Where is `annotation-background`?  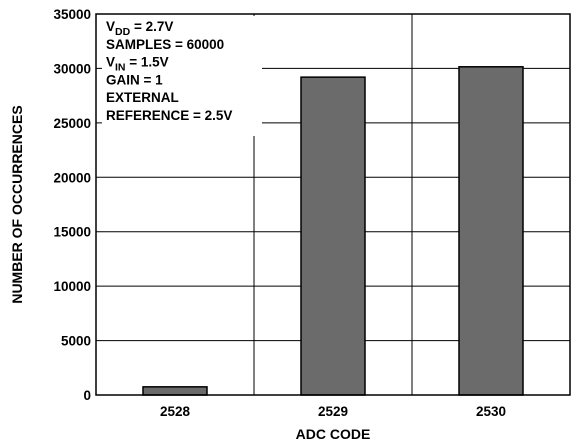 annotation-background is located at coordinates (182, 76).